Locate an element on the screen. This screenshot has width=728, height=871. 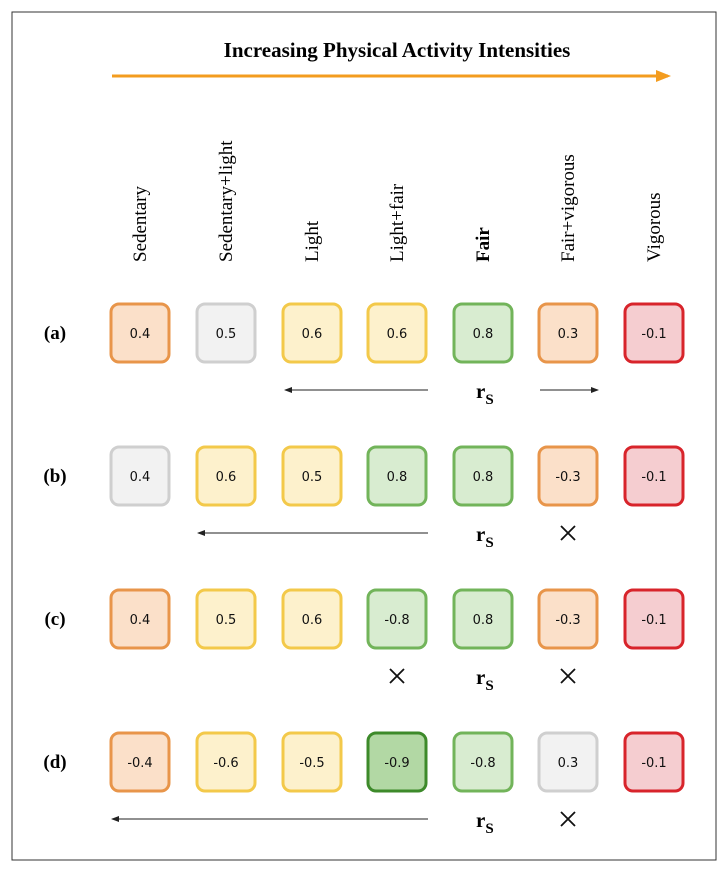
column-header: Fair is located at coordinates (483, 244).